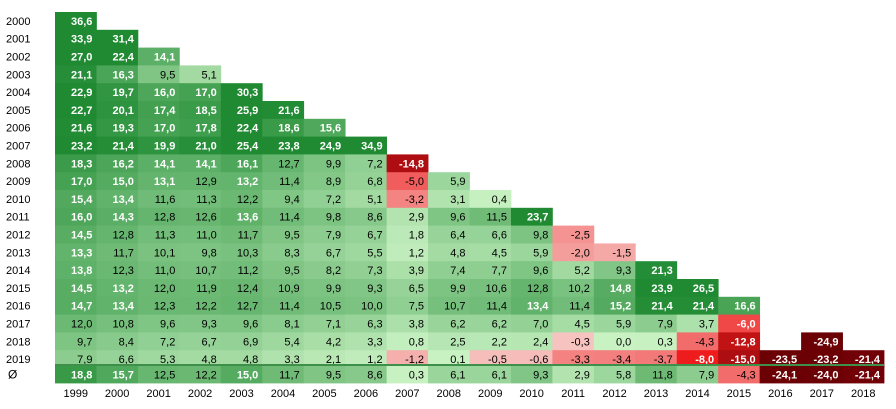 The image size is (896, 409). What do you see at coordinates (499, 253) in the screenshot?
I see `heatmap-cell-label: 4,5` at bounding box center [499, 253].